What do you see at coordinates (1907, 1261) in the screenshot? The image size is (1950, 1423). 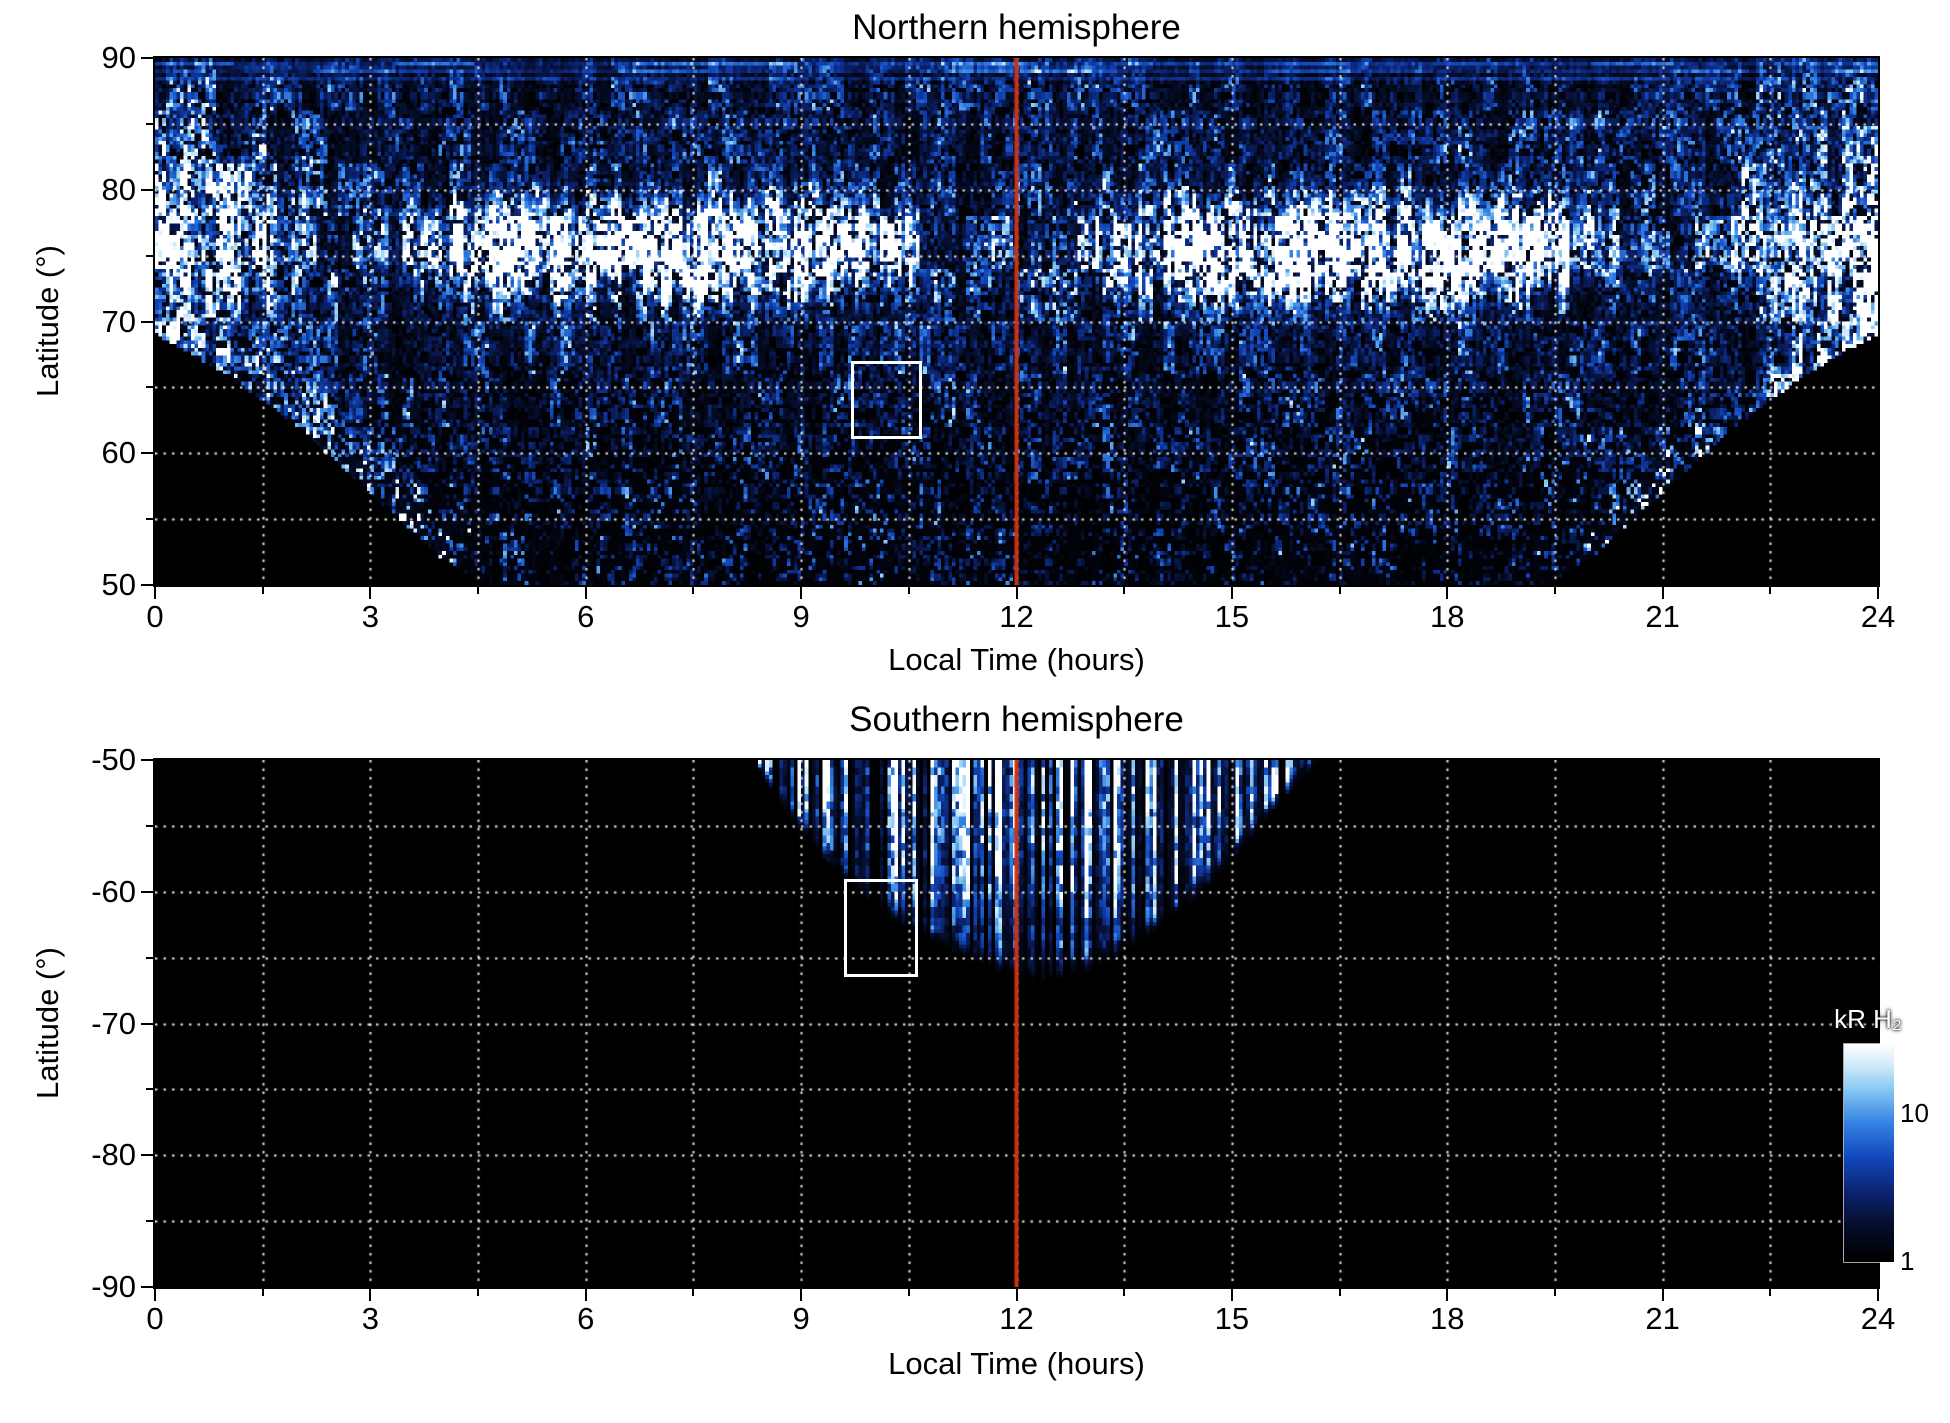 I see `colorbar-tick-label: 1` at bounding box center [1907, 1261].